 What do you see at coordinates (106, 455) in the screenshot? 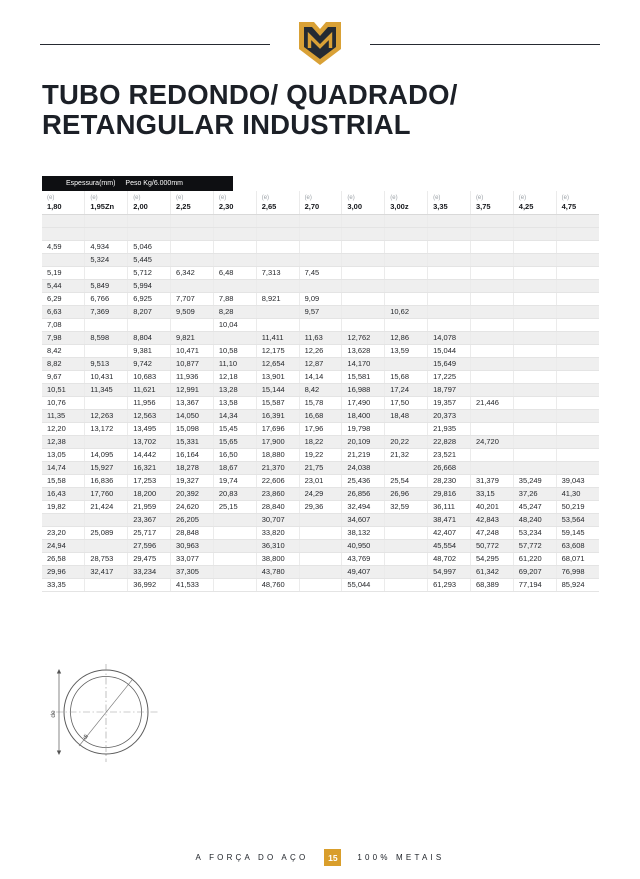
I see `weight-cell: 14,095` at bounding box center [106, 455].